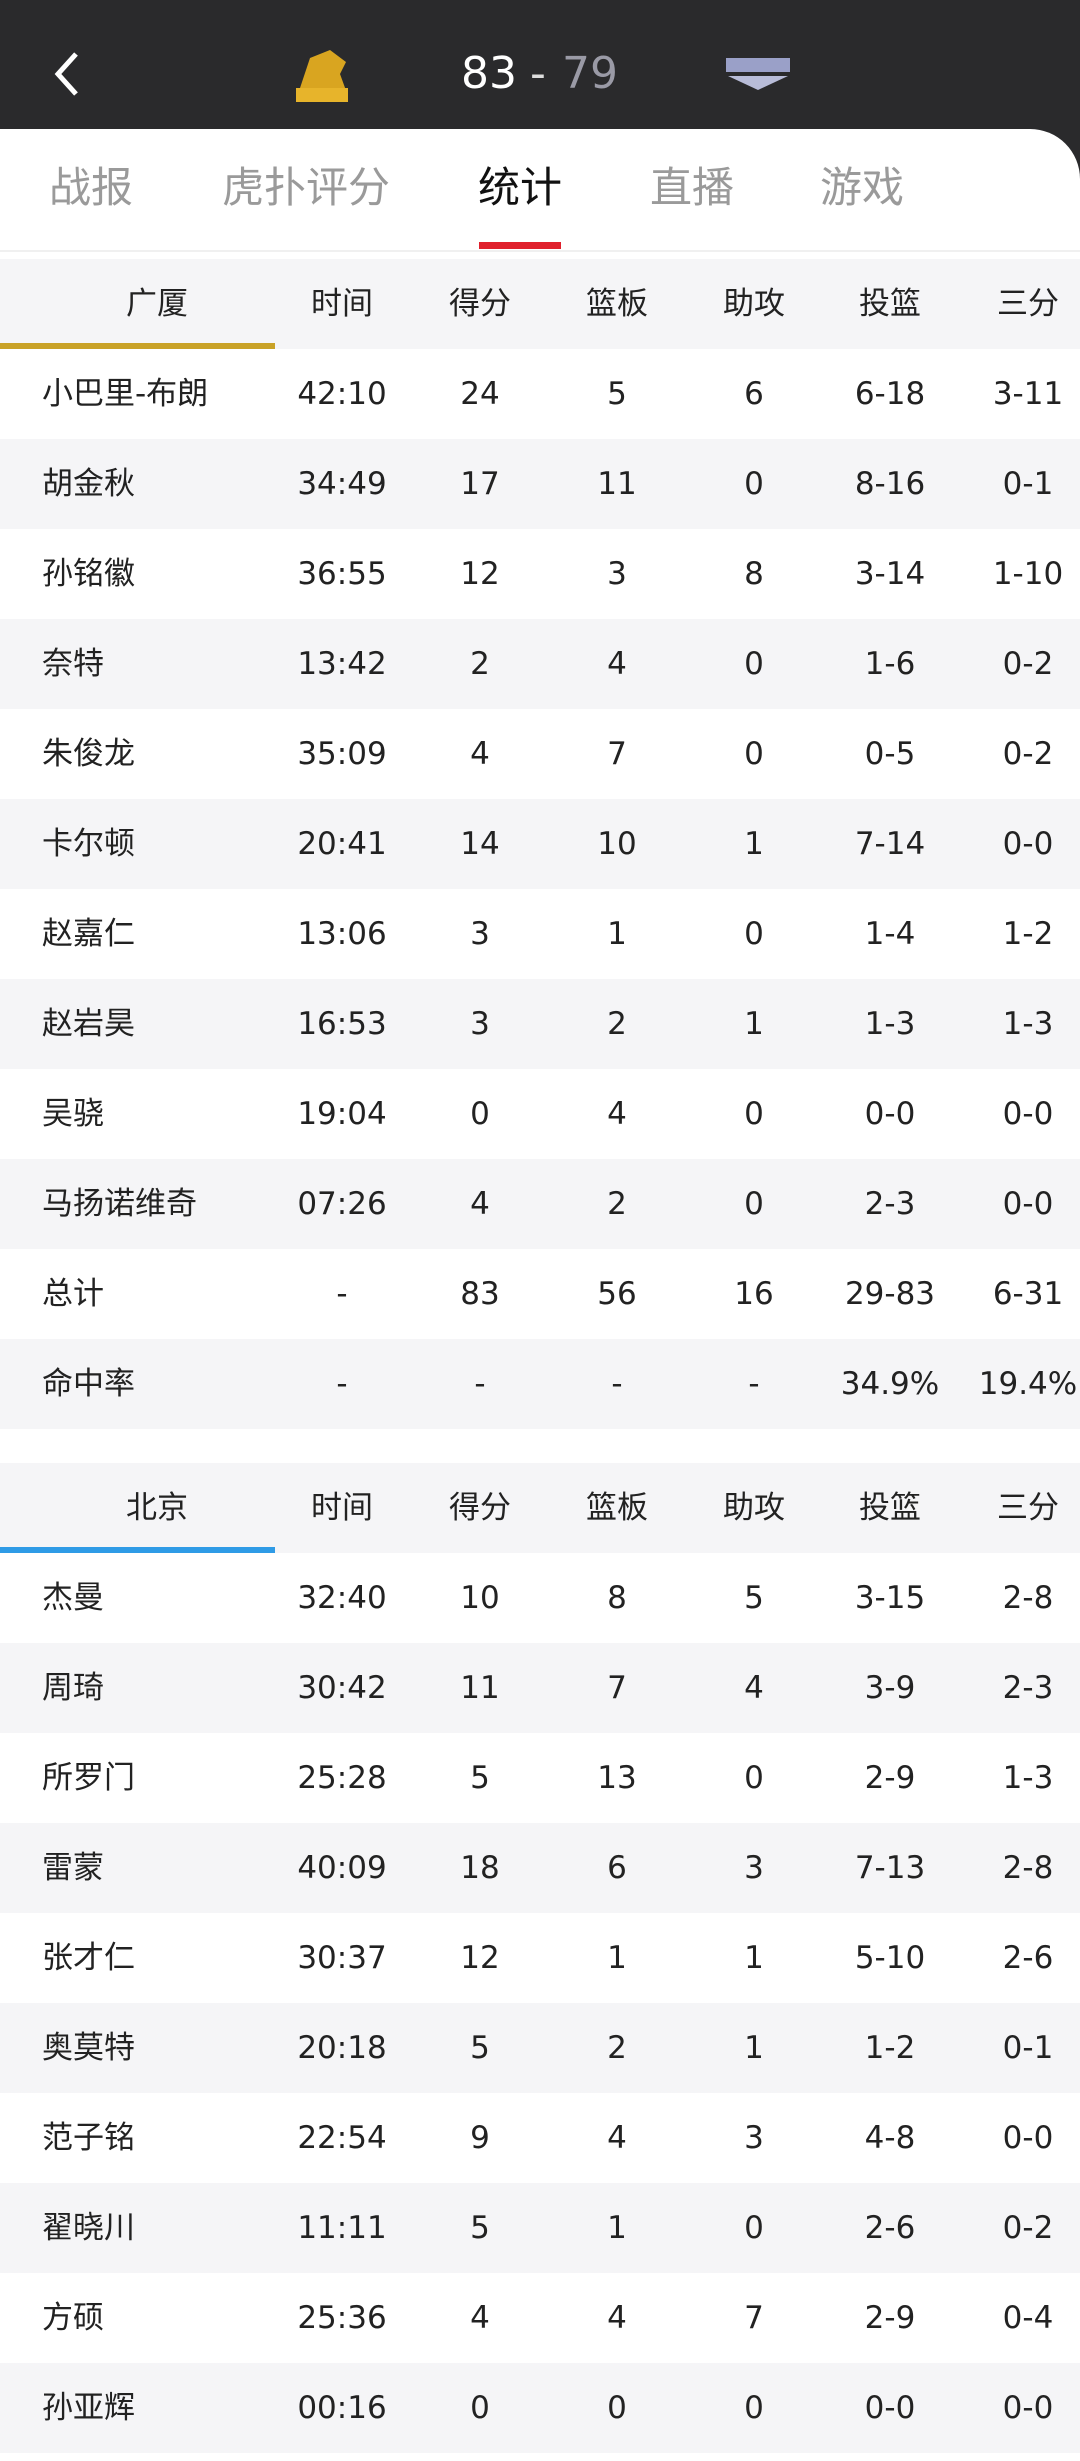  I want to click on stat-cell: 14, so click(480, 844).